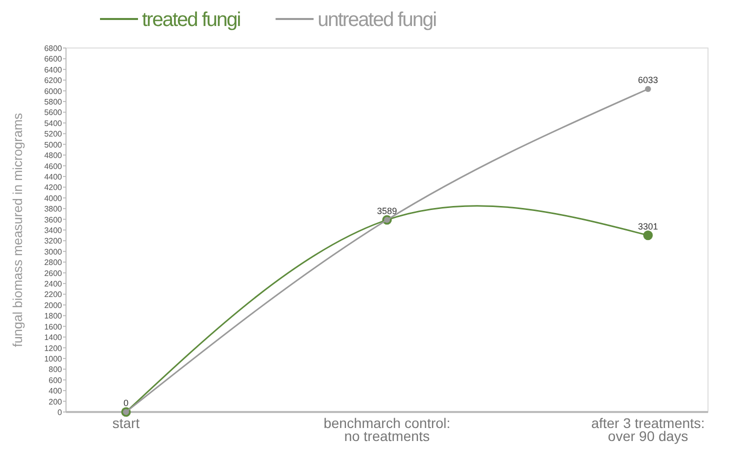 The height and width of the screenshot is (456, 730). I want to click on y-tick-label: 1000, so click(53, 359).